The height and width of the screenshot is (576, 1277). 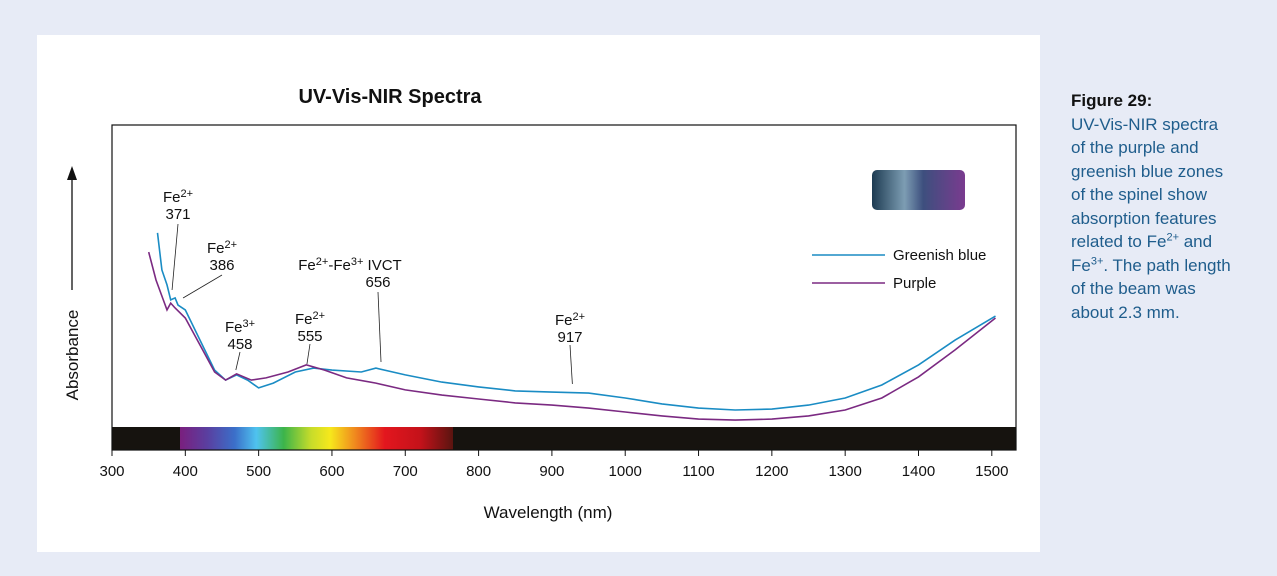 I want to click on x-tick-label: 800, so click(x=478, y=471).